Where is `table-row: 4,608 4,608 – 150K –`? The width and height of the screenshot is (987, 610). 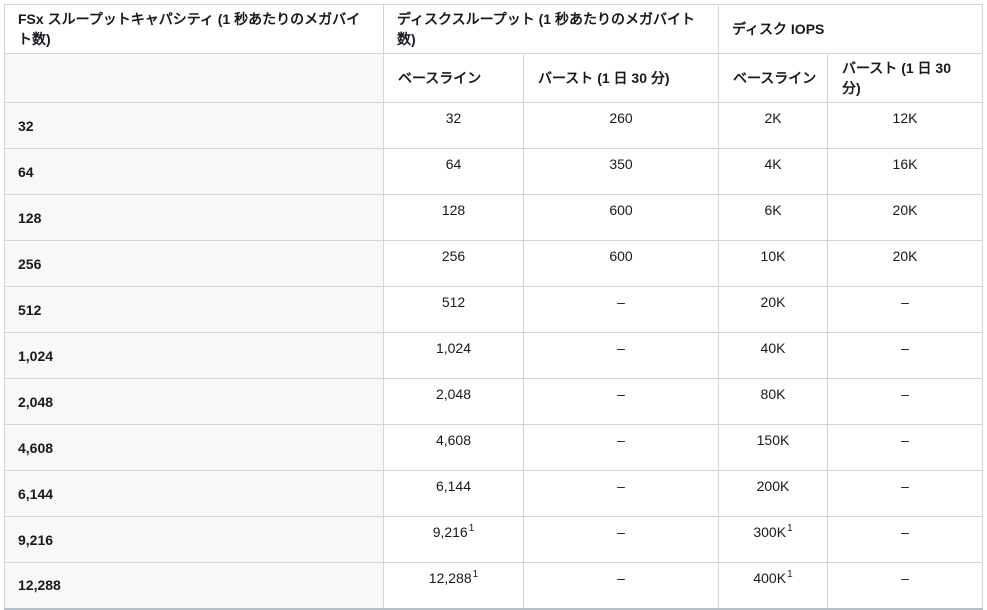
table-row: 4,608 4,608 – 150K – is located at coordinates (493, 447).